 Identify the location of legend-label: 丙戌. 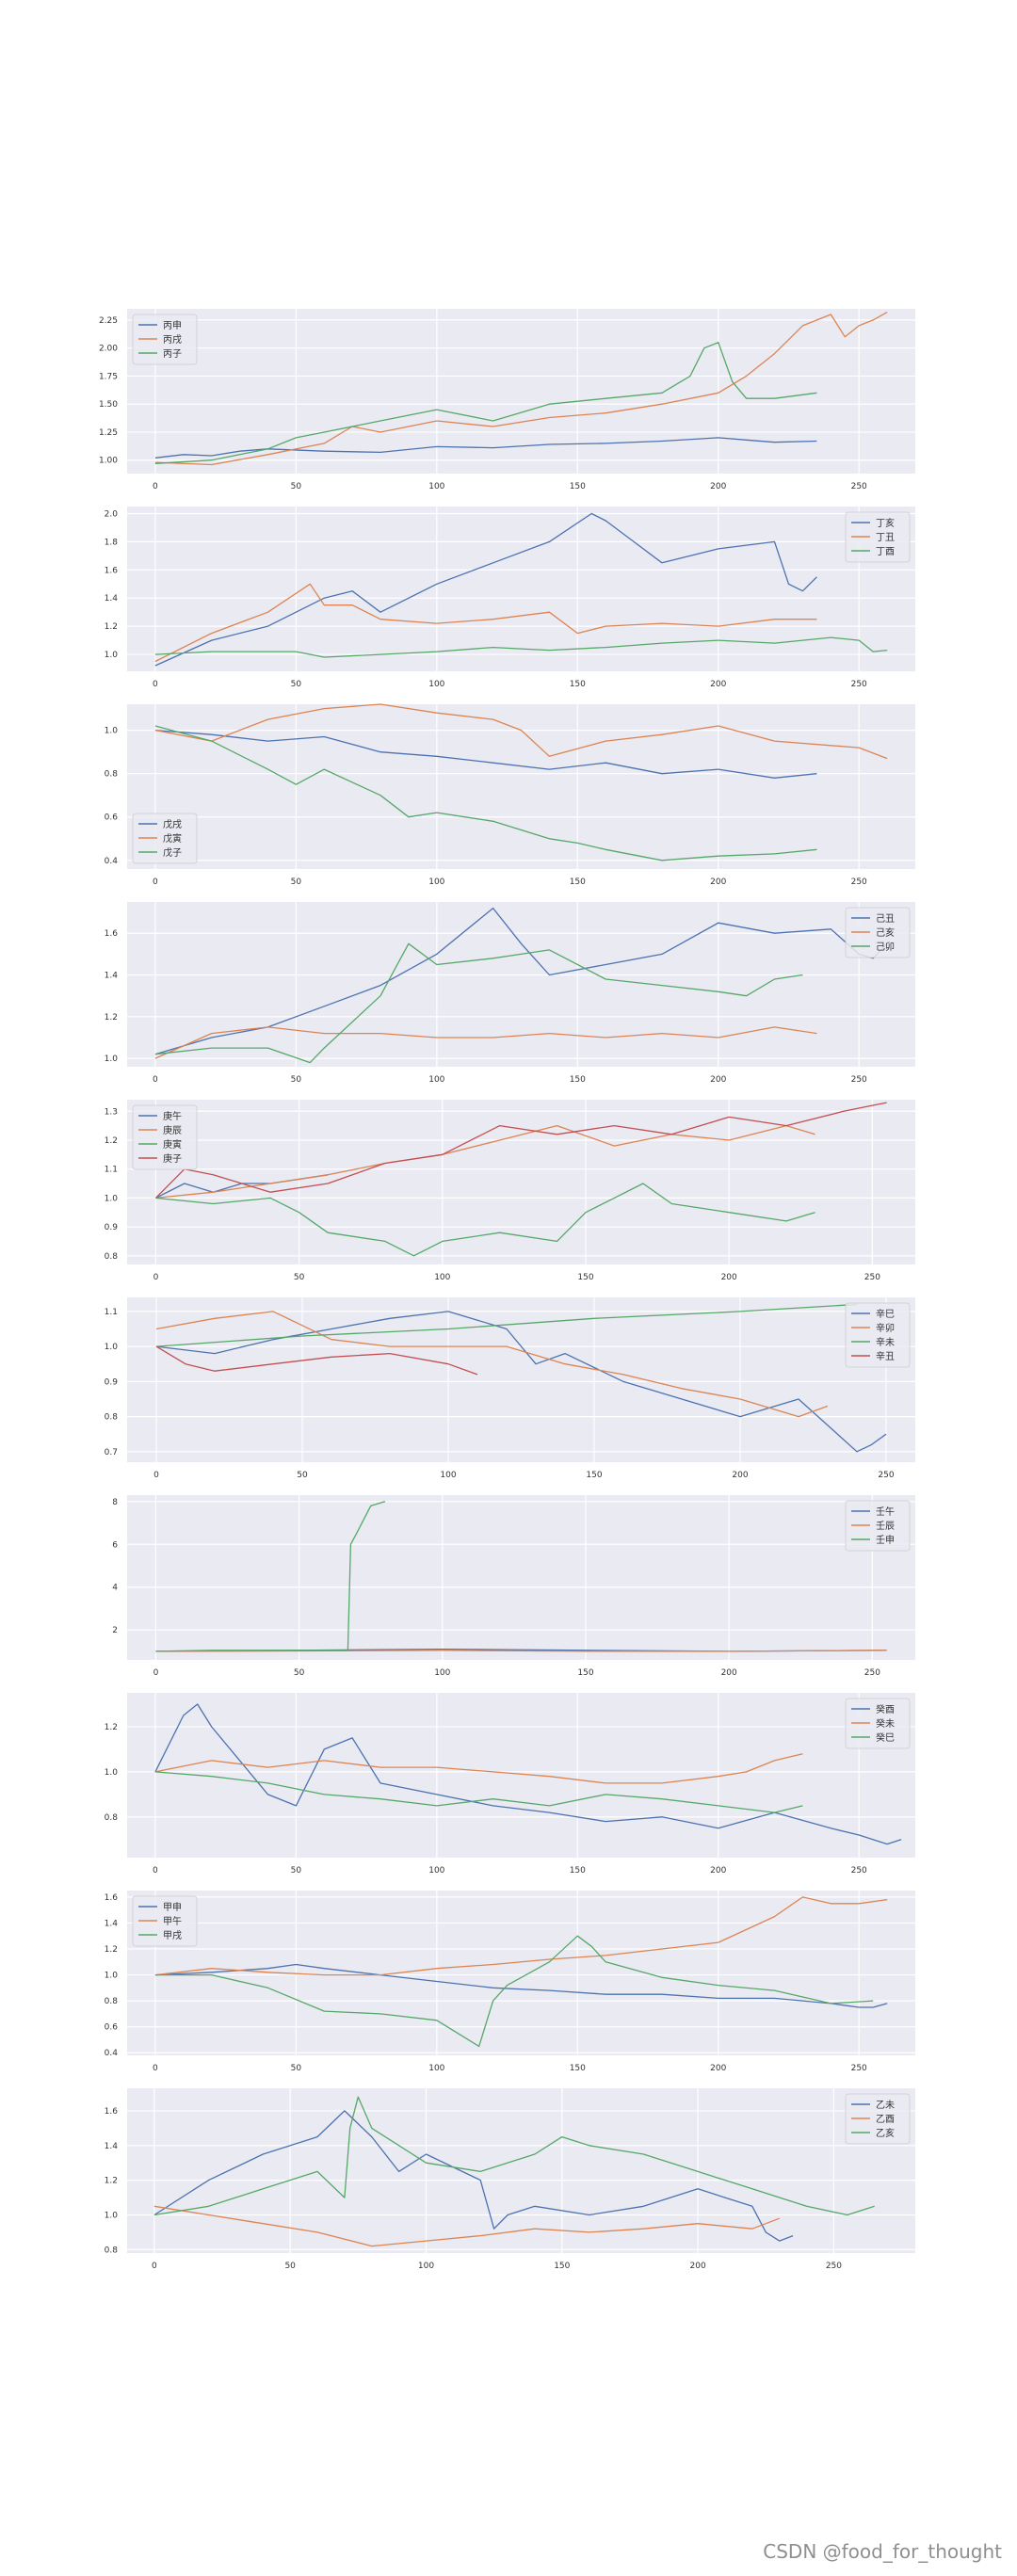
(172, 339).